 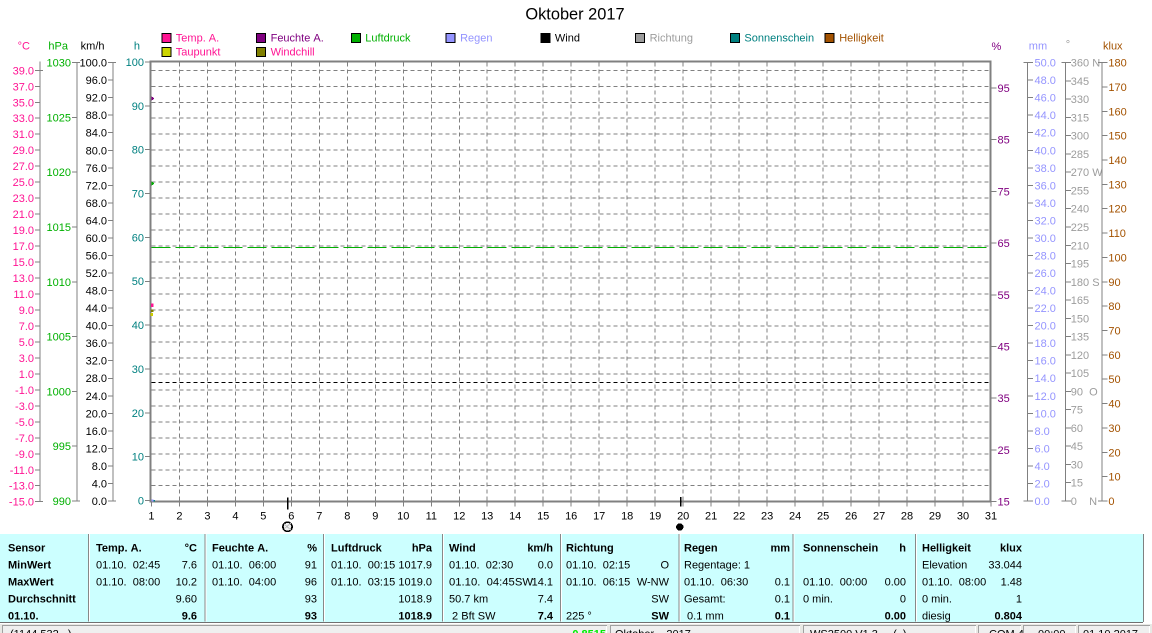 I want to click on svg-text: 35.0, so click(x=23, y=103).